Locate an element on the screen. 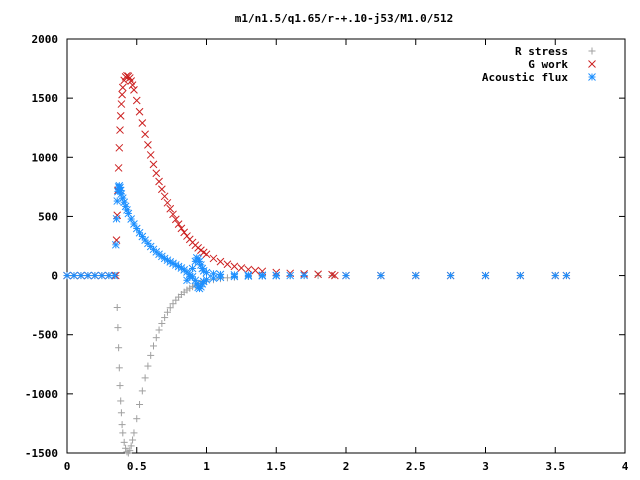  legend-label-acoustic-flux: Acoustic flux is located at coordinates (525, 77).